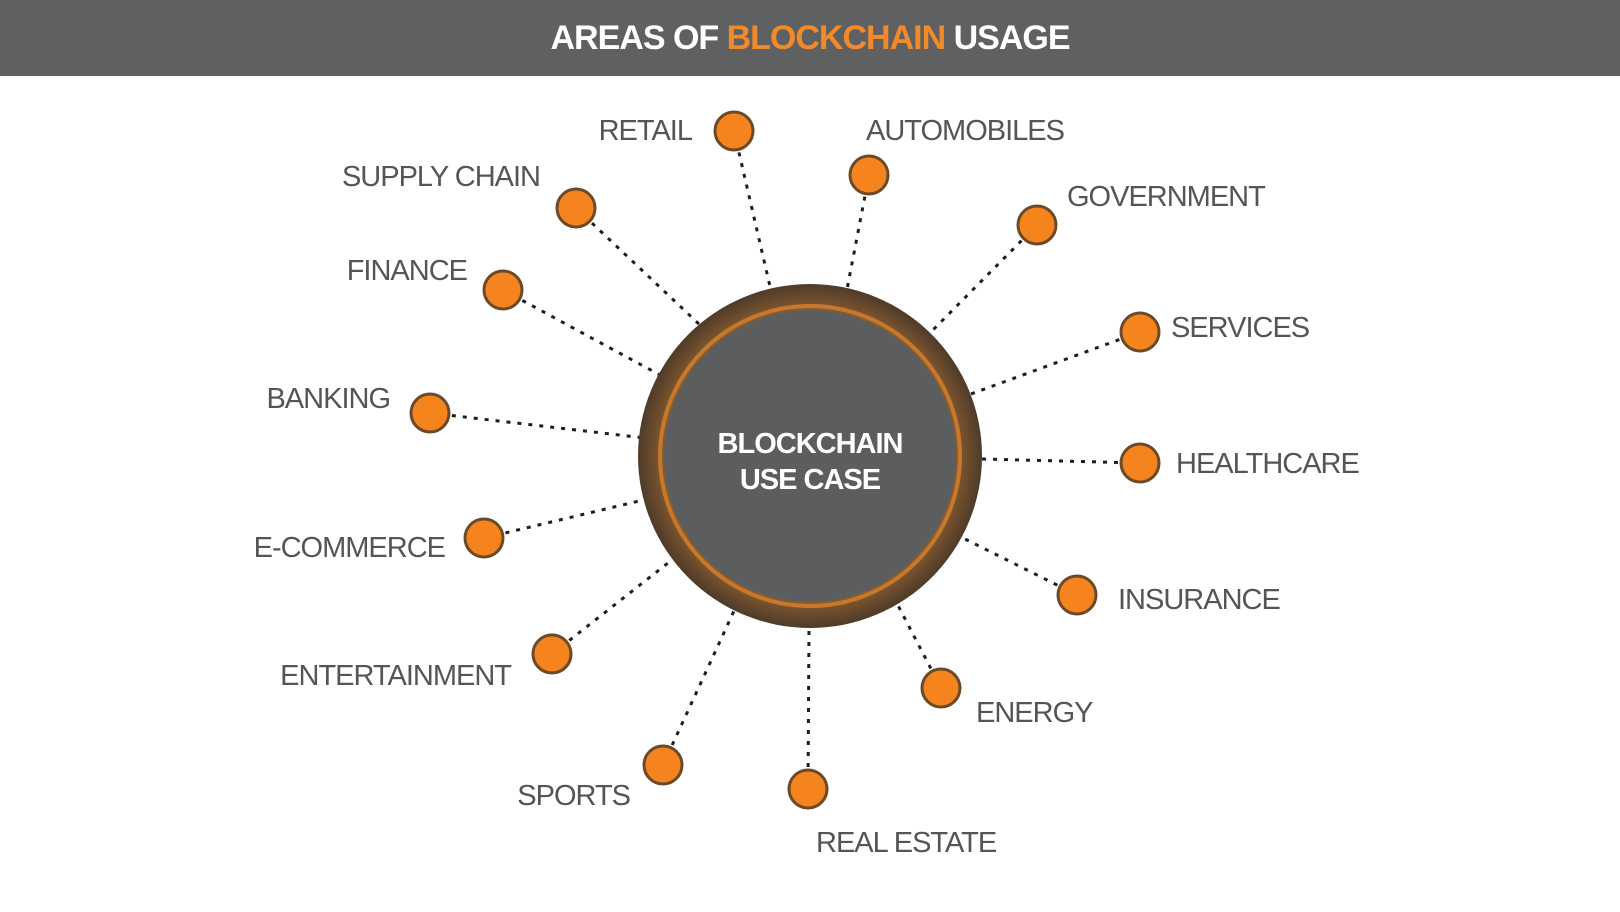  Describe the element at coordinates (581, 332) in the screenshot. I see `connector-finance` at that location.